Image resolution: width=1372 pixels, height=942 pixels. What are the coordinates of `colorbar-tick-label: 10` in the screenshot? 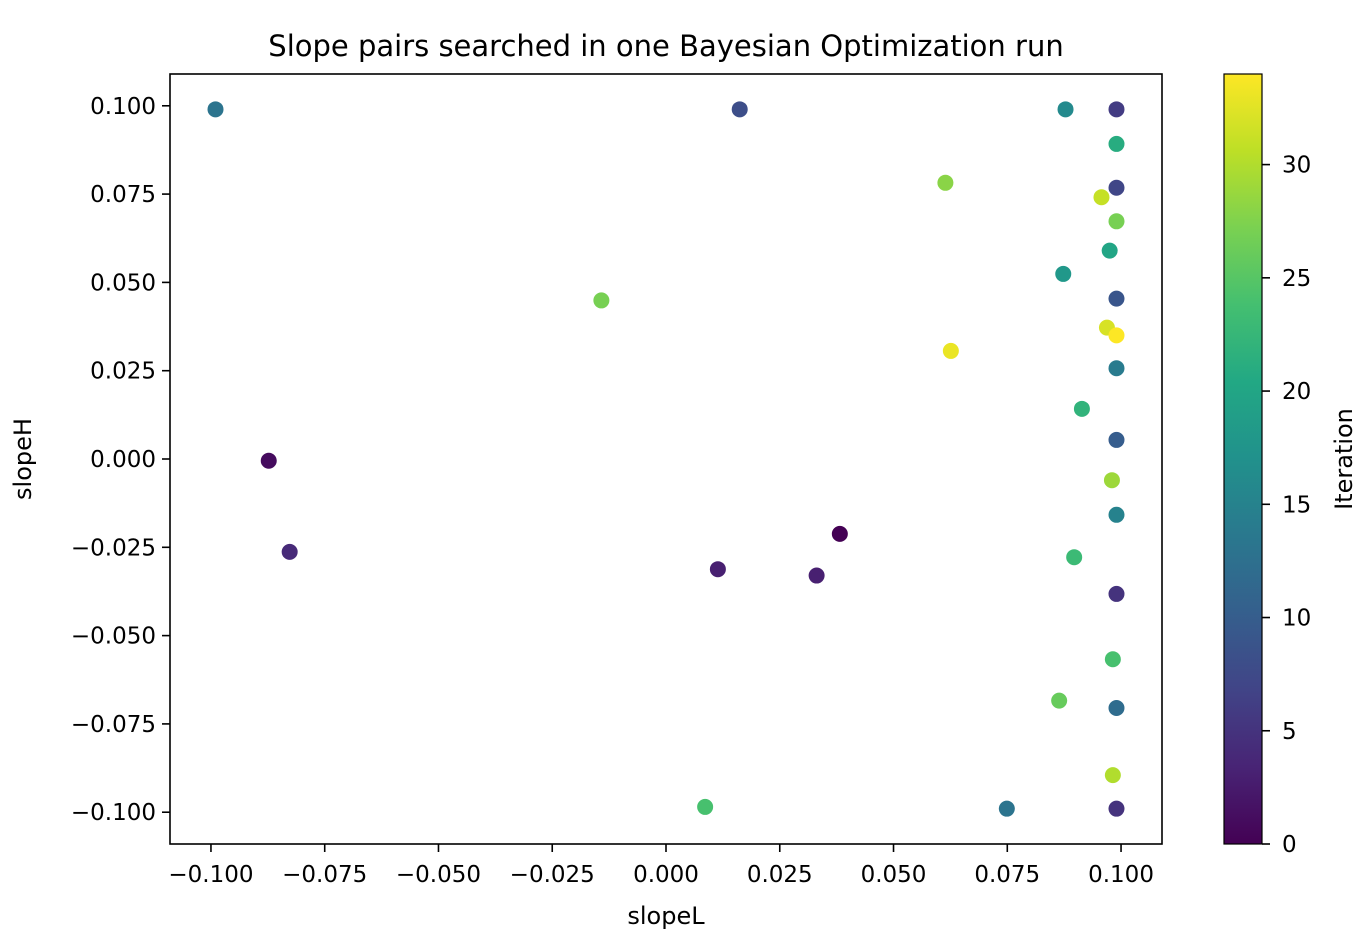 It's located at (1296, 619).